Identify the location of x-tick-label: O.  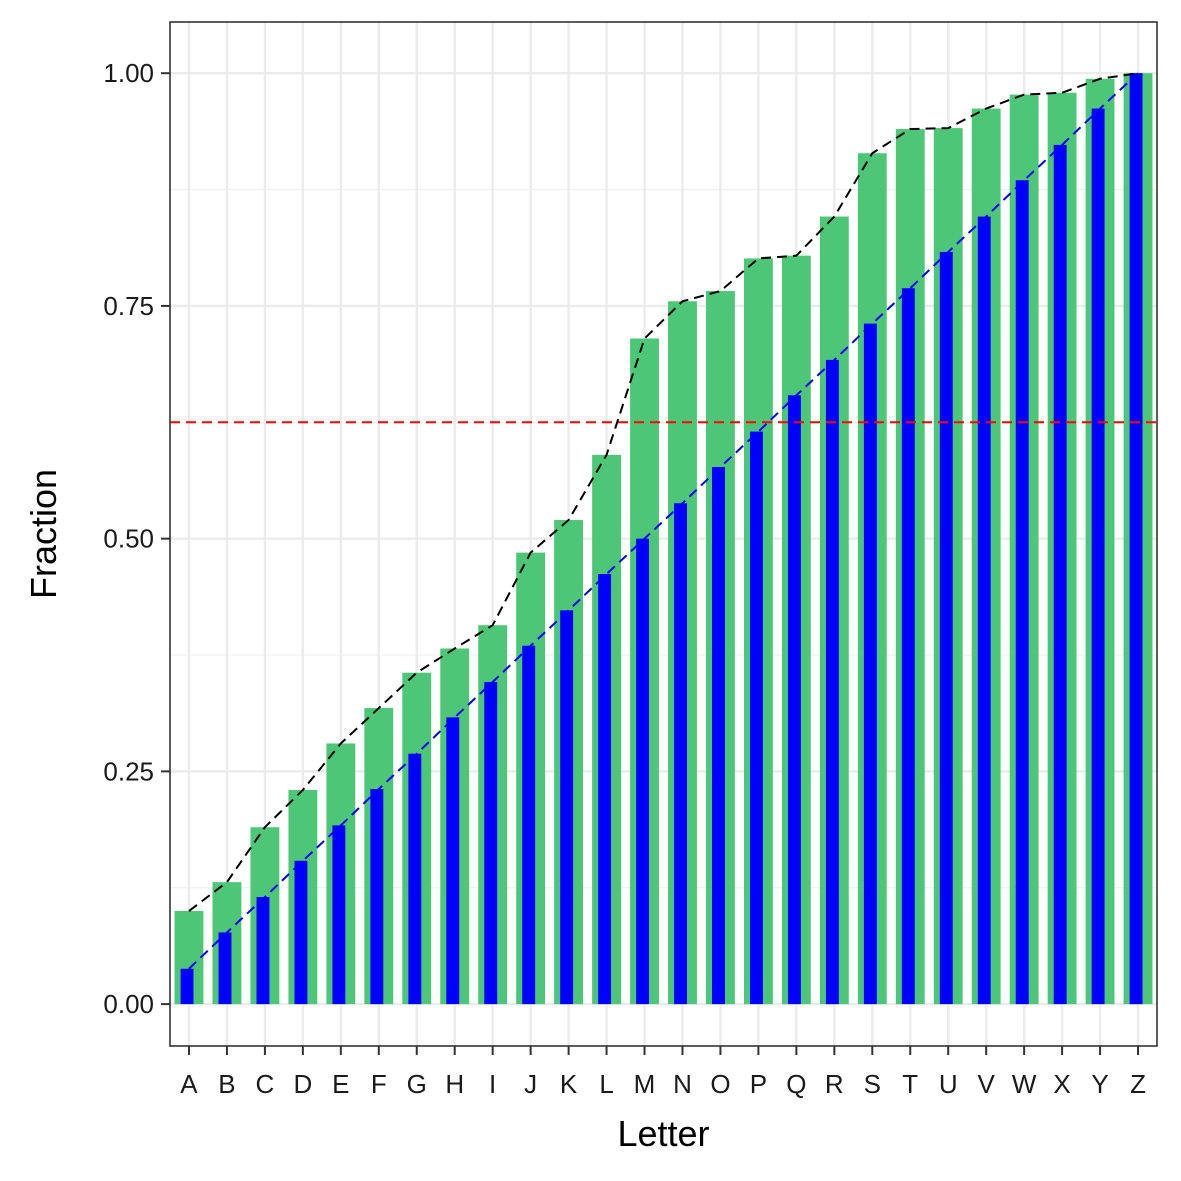
(720, 1084).